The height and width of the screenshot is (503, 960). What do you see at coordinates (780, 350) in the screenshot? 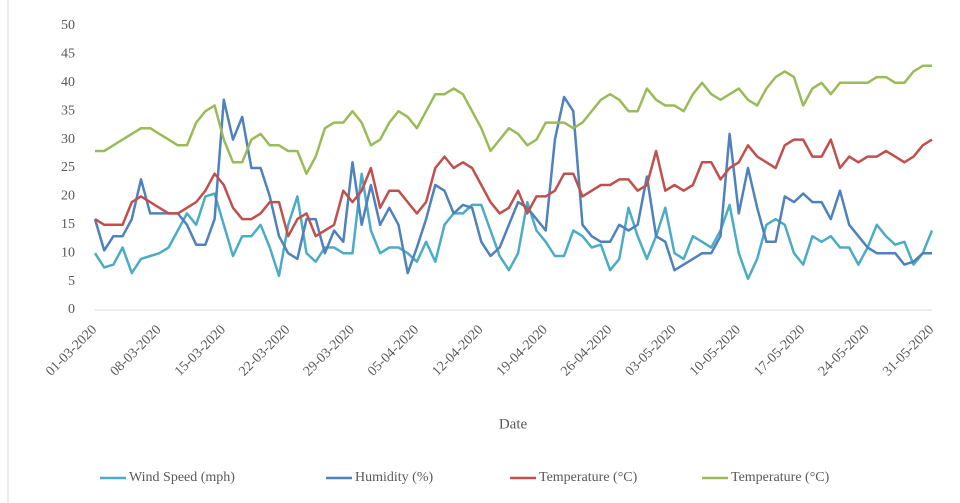
I see `x-tick-label: 17-05-2020` at bounding box center [780, 350].